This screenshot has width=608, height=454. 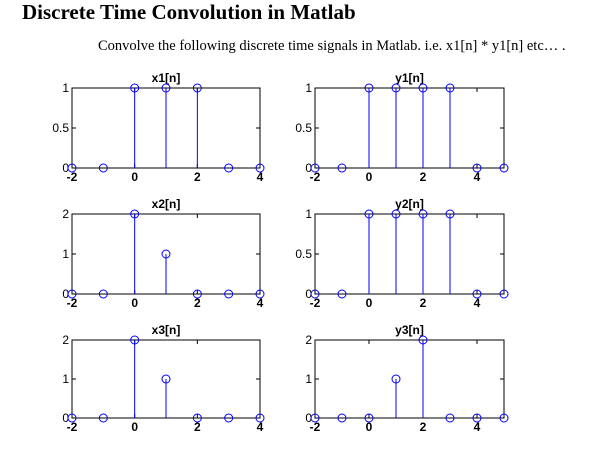 What do you see at coordinates (166, 330) in the screenshot?
I see `plot-title: x3[n]` at bounding box center [166, 330].